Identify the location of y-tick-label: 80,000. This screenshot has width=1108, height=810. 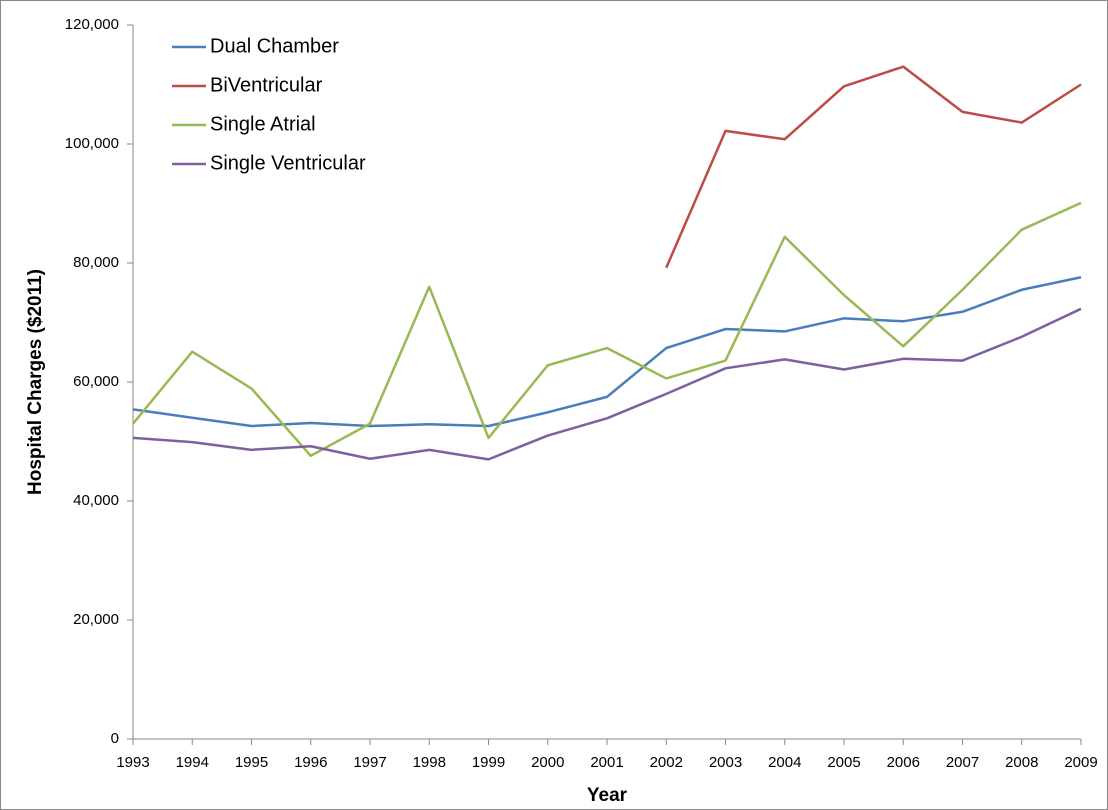
(96, 262).